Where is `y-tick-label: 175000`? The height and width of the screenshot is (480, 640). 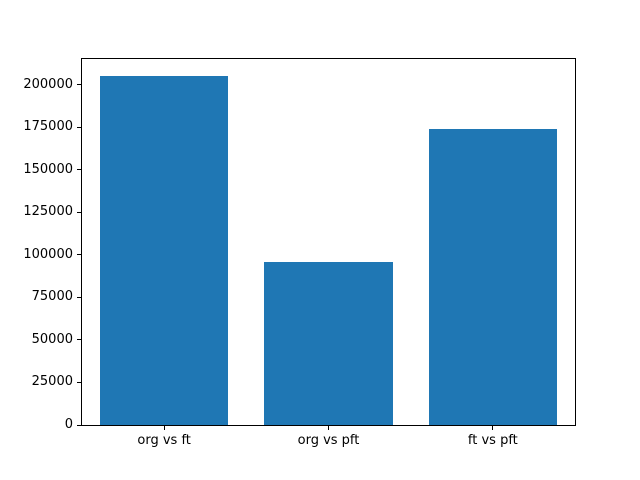
y-tick-label: 175000 is located at coordinates (48, 127).